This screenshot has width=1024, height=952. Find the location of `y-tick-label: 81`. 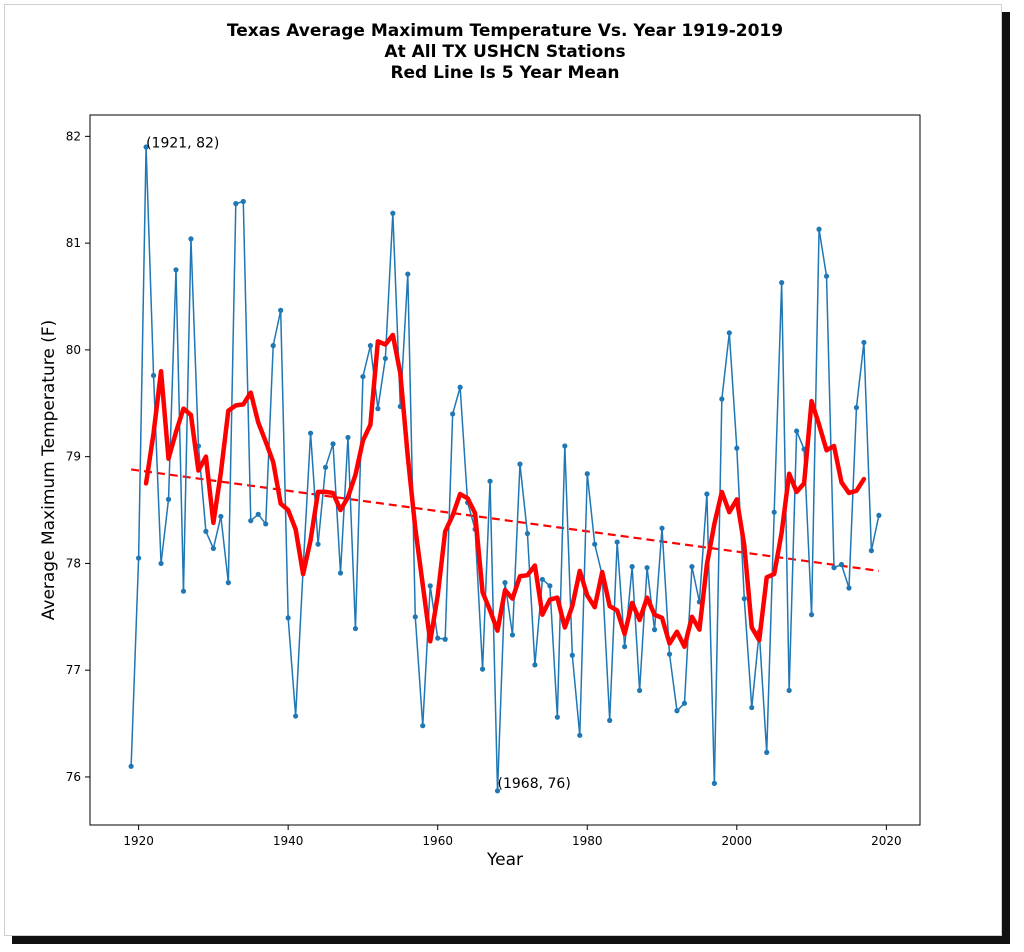

y-tick-label: 81 is located at coordinates (73, 243).